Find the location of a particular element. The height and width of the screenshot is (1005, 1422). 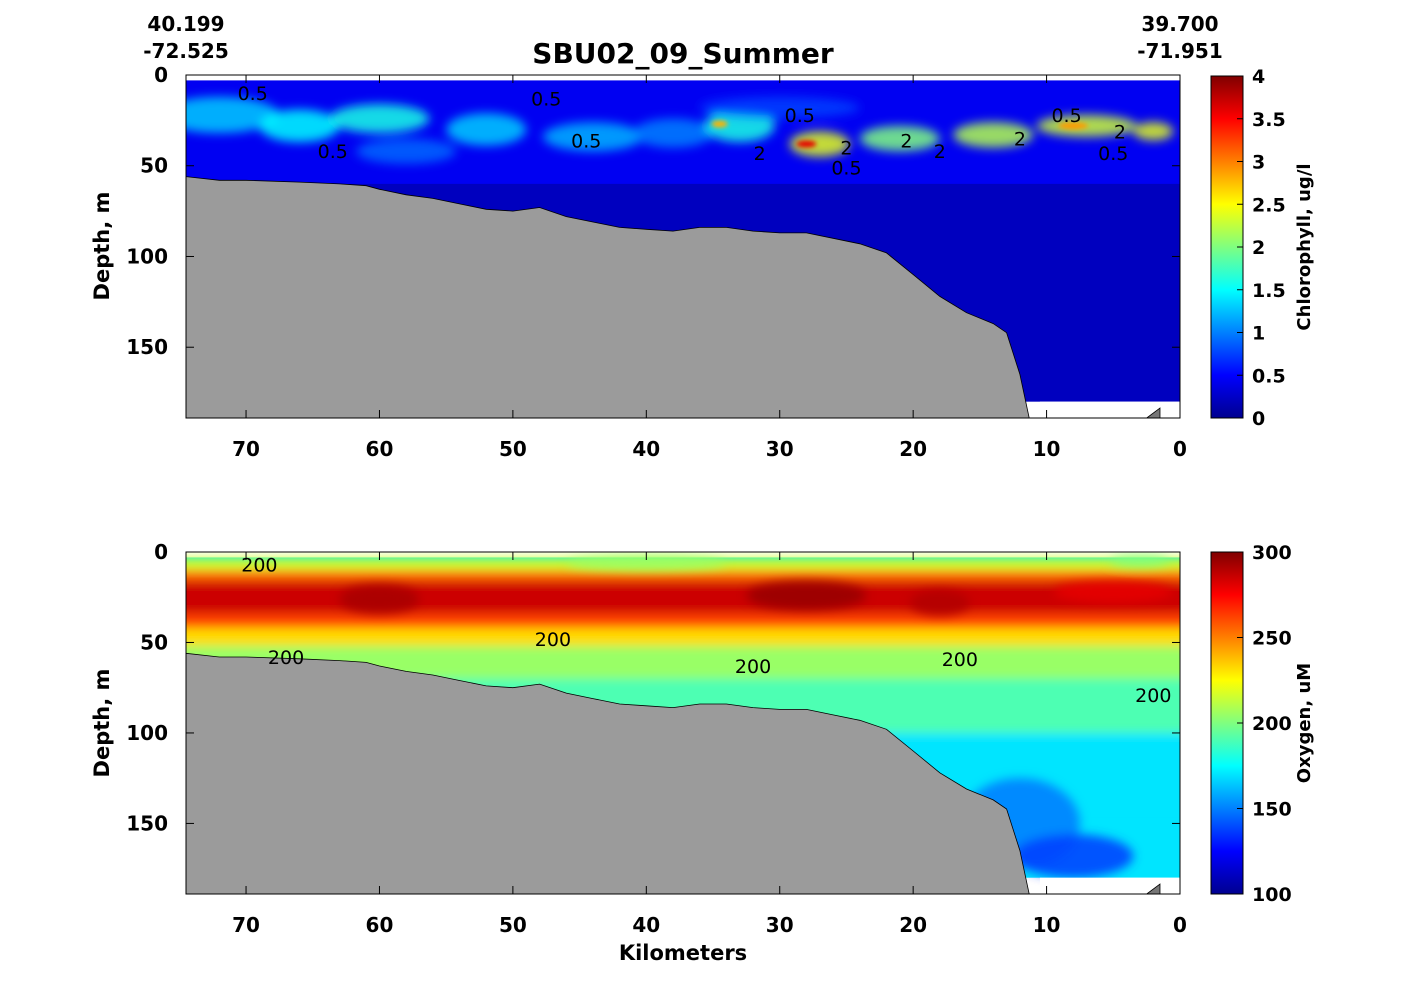

oxy-x-tick-label: 10 is located at coordinates (1047, 925).